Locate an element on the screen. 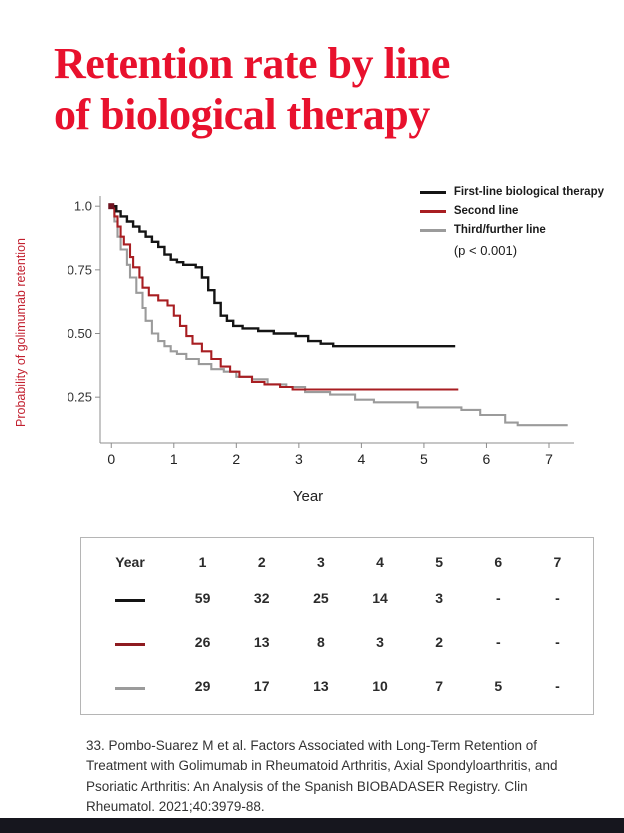  x-axis-label: Year is located at coordinates (308, 496).